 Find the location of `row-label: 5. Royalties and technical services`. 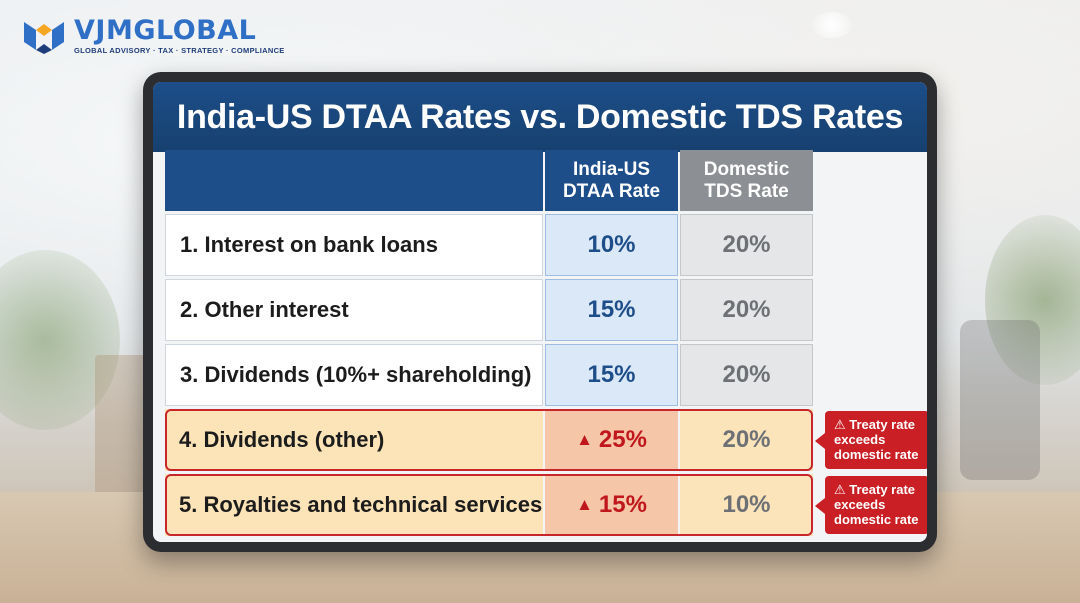

row-label: 5. Royalties and technical services is located at coordinates (354, 505).